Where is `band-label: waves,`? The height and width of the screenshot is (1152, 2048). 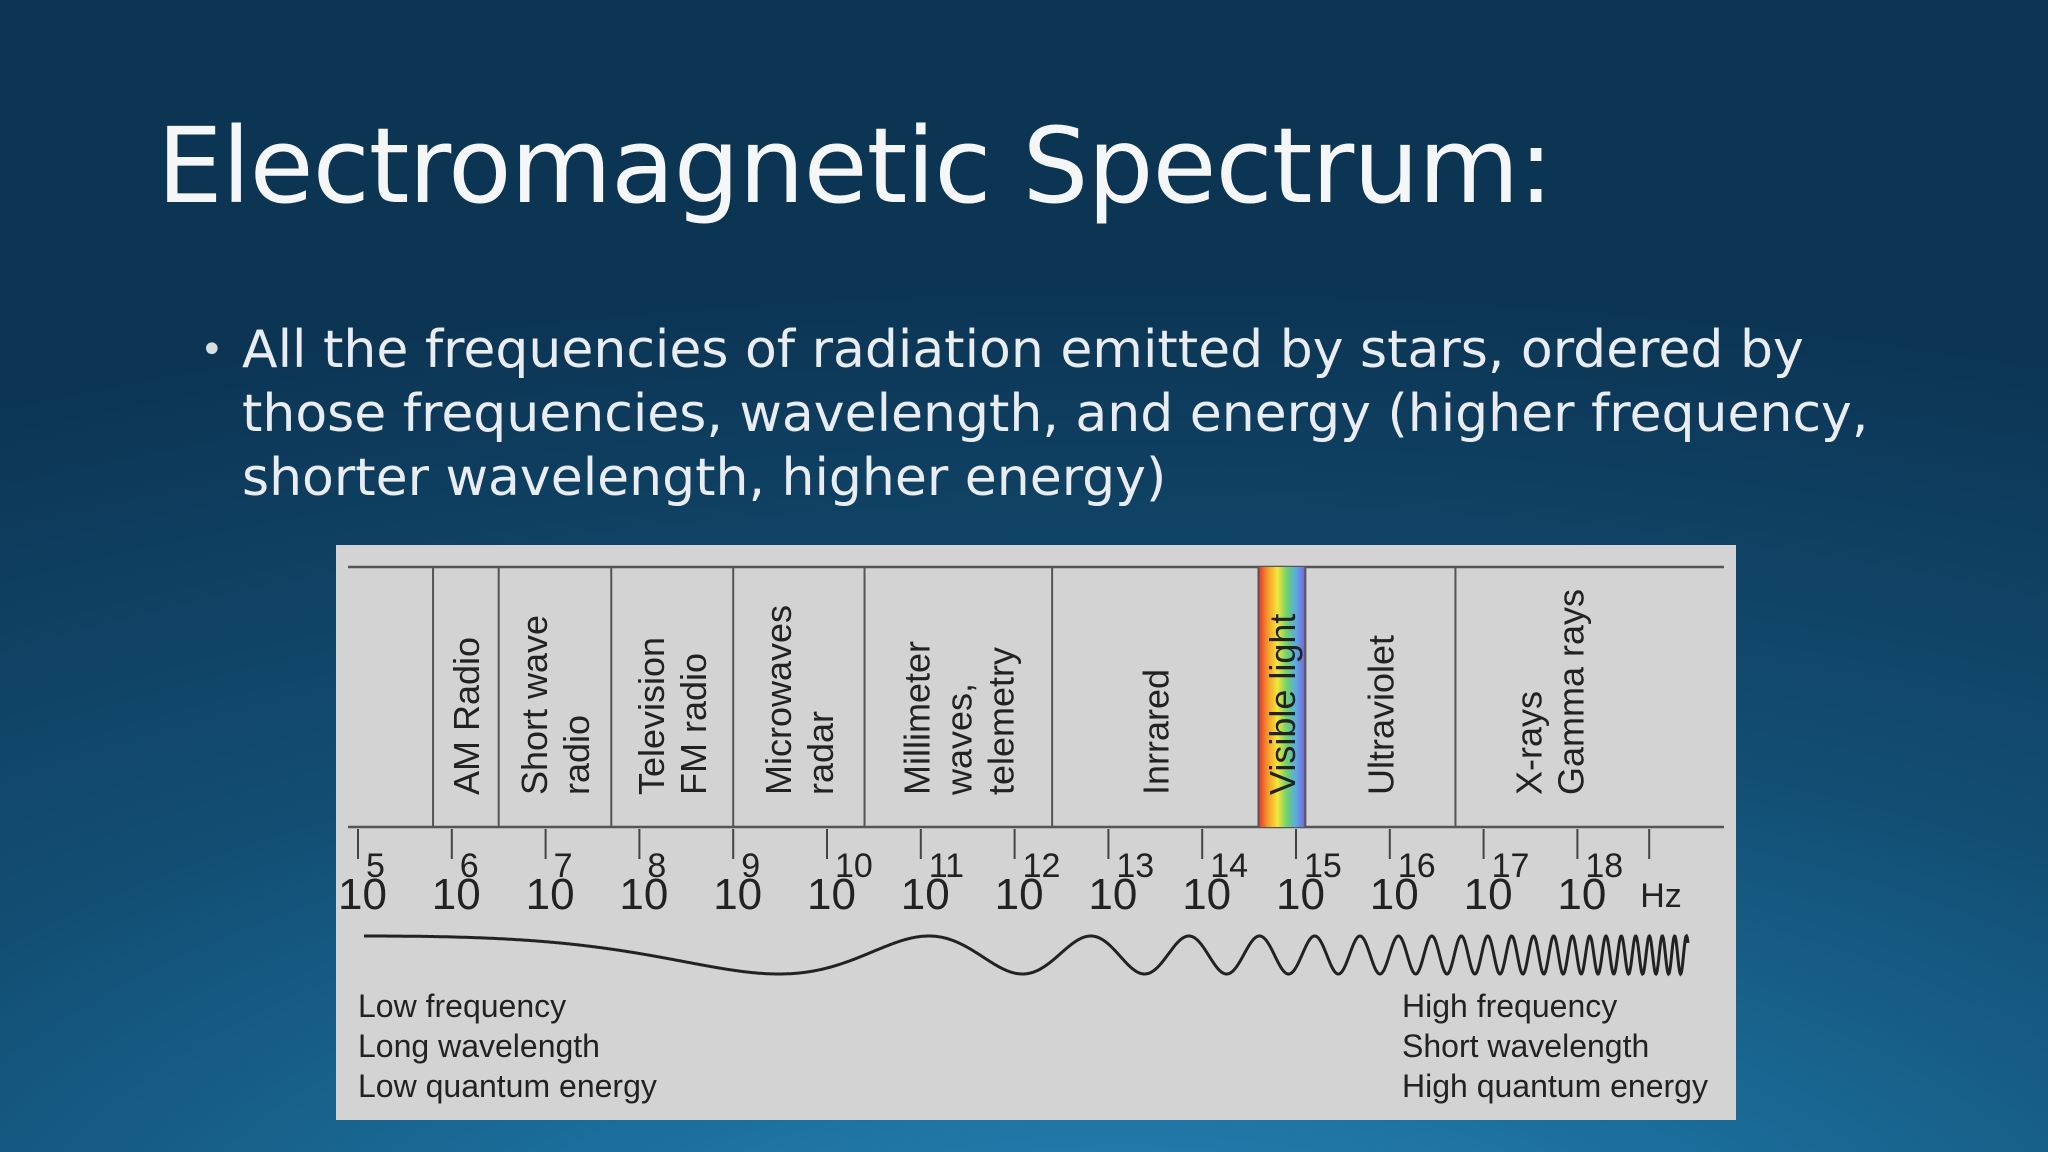 band-label: waves, is located at coordinates (958, 739).